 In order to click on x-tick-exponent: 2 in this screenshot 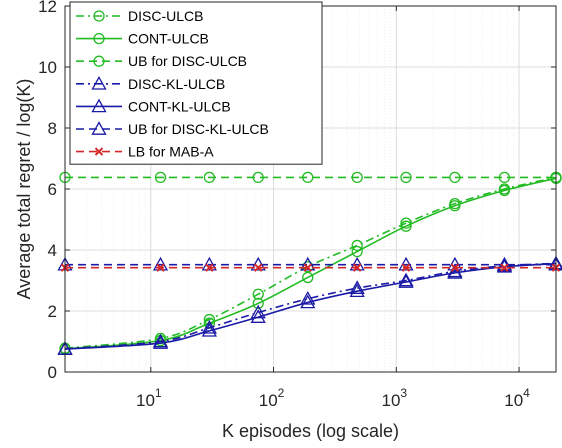, I will do `click(281, 393)`.